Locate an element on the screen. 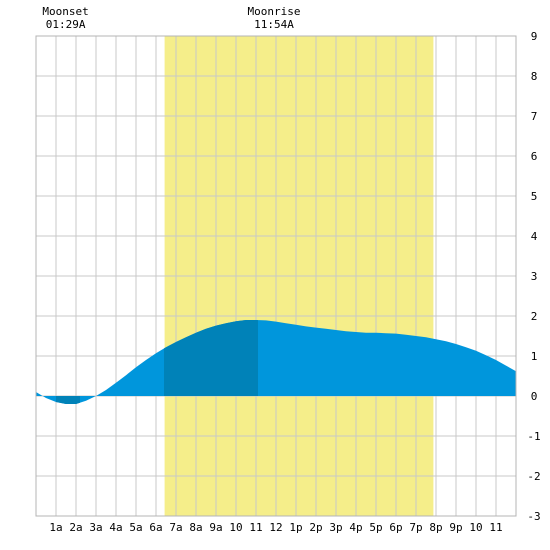  x-tick-label: 6p is located at coordinates (395, 527).